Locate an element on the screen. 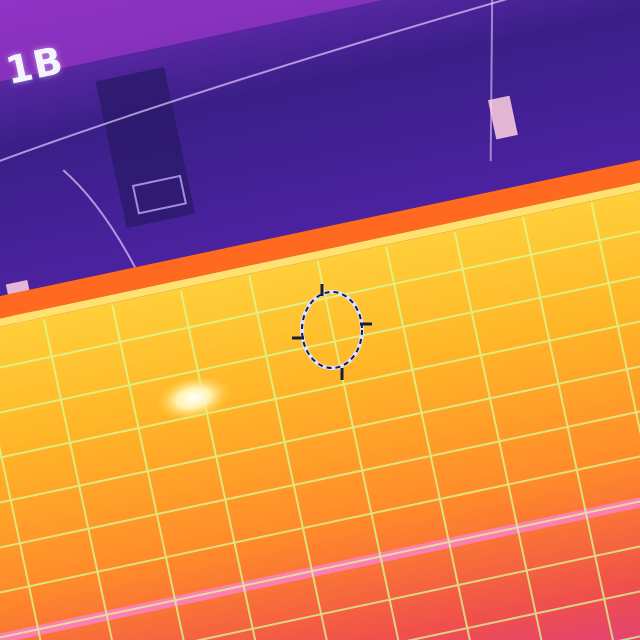 This screenshot has height=640, width=640. mount-bracket is located at coordinates (502, 117).